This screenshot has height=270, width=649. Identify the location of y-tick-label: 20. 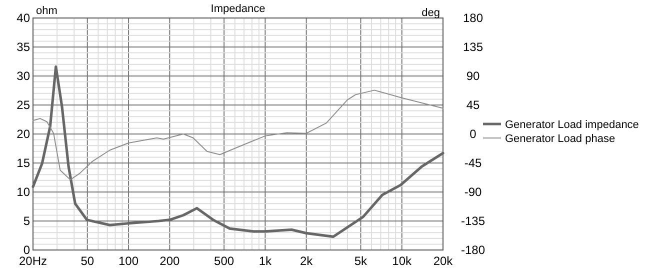
(23, 134).